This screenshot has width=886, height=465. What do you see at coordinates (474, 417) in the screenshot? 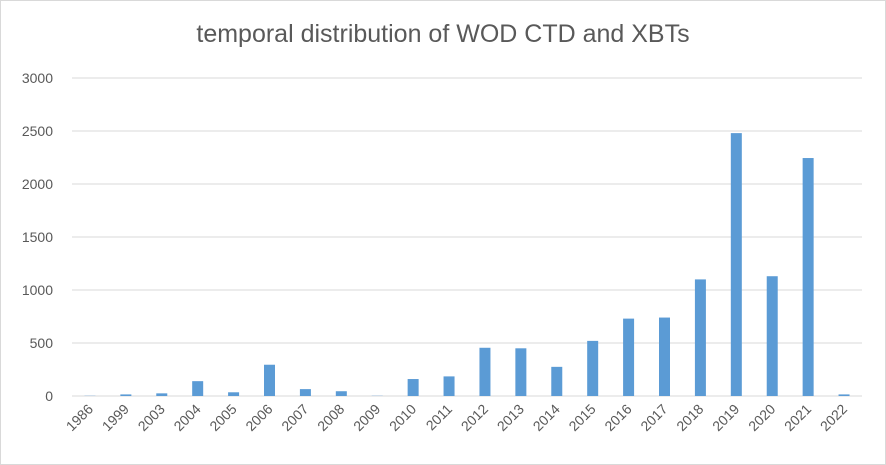
I see `x-tick-label: 2012` at bounding box center [474, 417].